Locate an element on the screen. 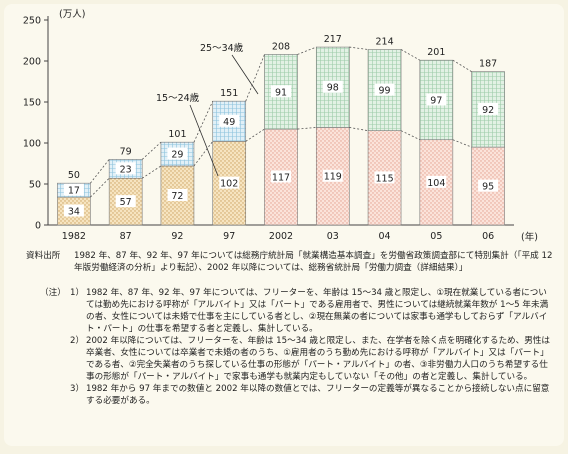 This screenshot has width=568, height=454. value-label-15-24: 57 is located at coordinates (126, 202).